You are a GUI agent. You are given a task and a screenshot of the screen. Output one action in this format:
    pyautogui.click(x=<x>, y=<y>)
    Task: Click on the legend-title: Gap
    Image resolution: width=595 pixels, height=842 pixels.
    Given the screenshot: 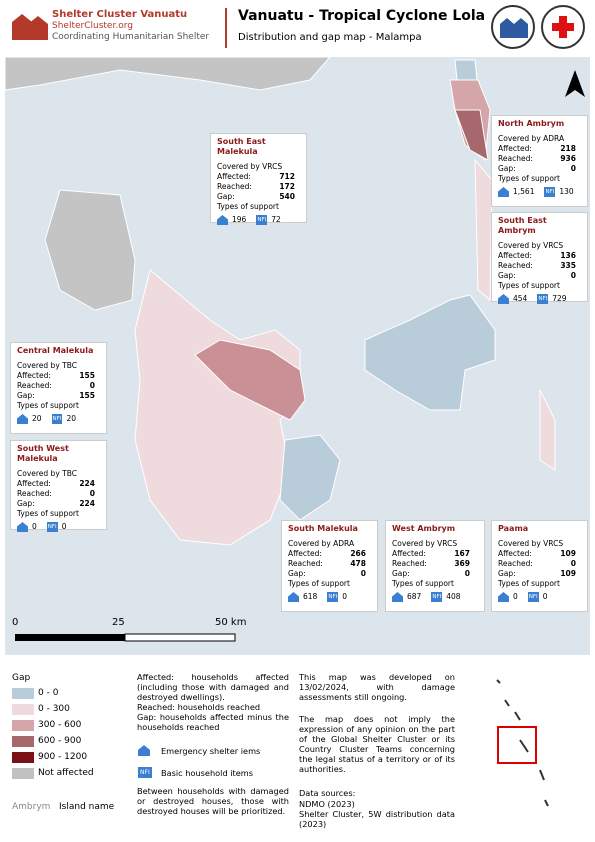 What is the action you would take?
    pyautogui.click(x=21, y=678)
    